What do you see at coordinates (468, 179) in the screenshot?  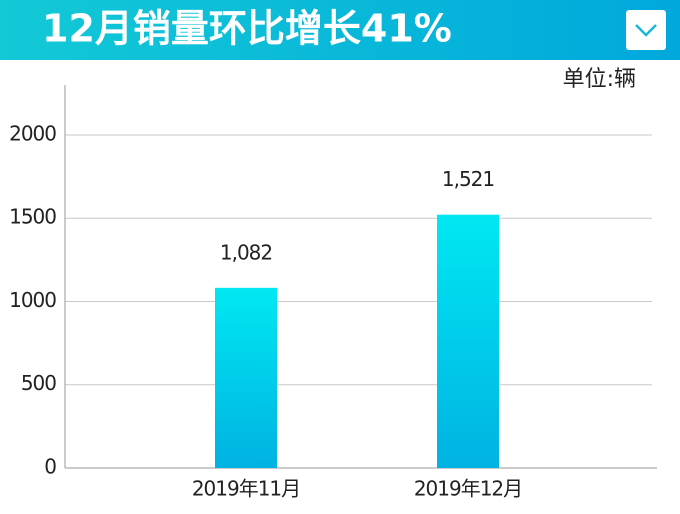 I see `value-label: 1,521` at bounding box center [468, 179].